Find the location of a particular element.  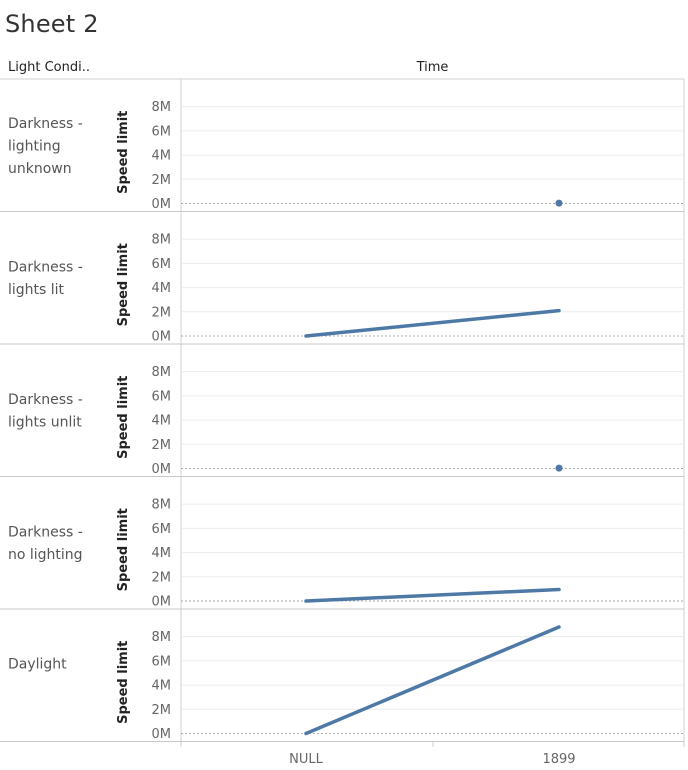

row-label-line: Daylight is located at coordinates (37, 664).